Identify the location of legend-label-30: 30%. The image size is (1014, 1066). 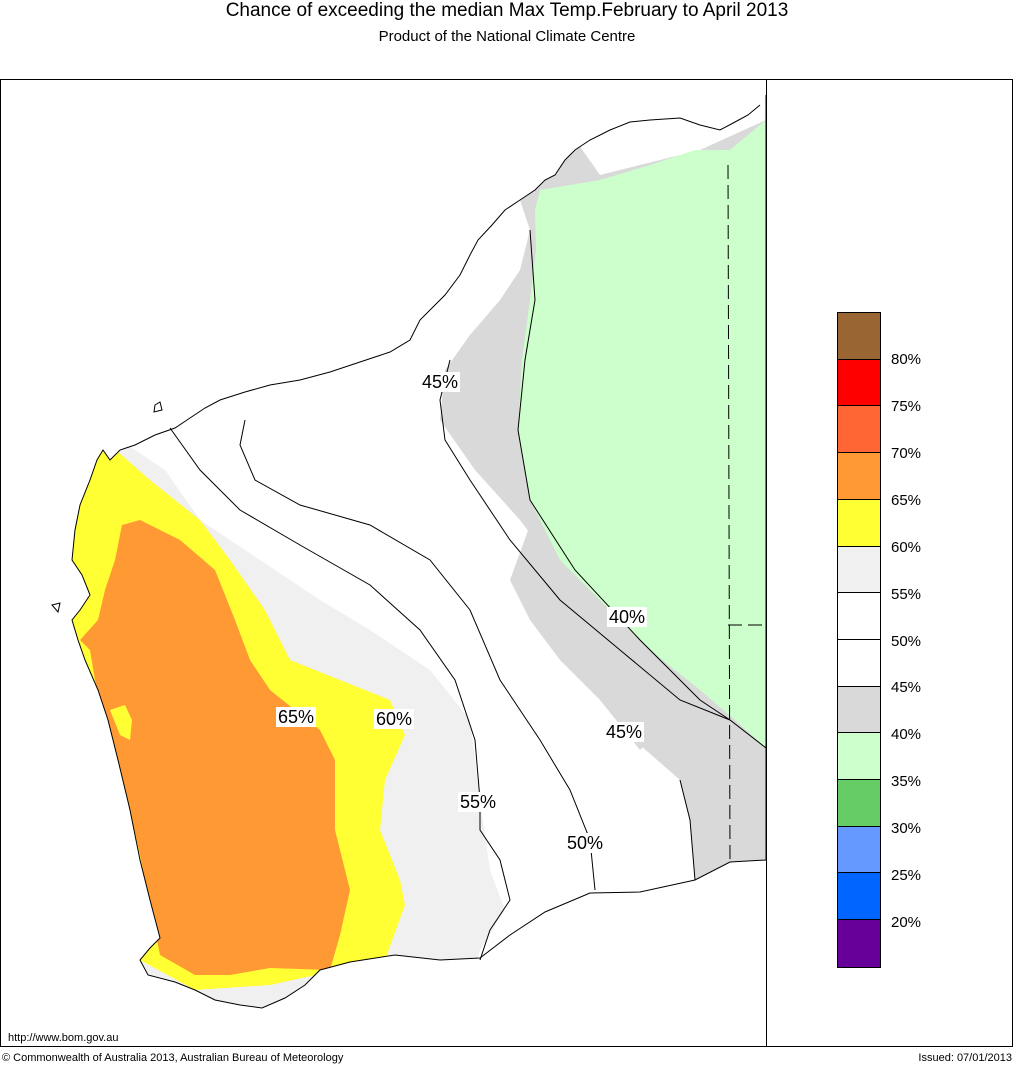
(906, 828).